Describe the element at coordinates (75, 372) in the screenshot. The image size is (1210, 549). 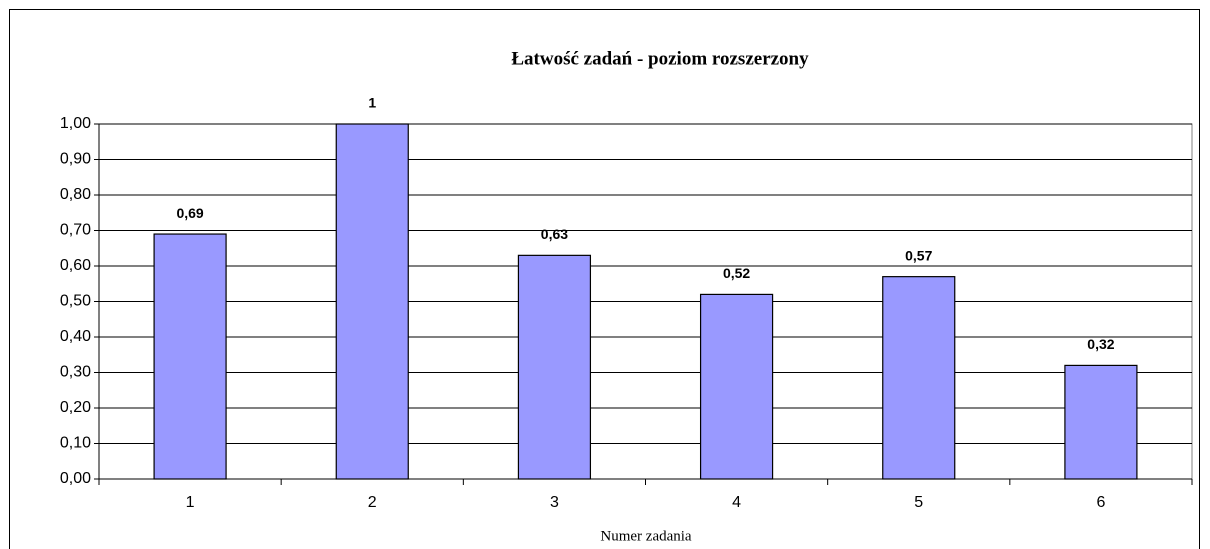
I see `y-tick-label: 0,30` at that location.